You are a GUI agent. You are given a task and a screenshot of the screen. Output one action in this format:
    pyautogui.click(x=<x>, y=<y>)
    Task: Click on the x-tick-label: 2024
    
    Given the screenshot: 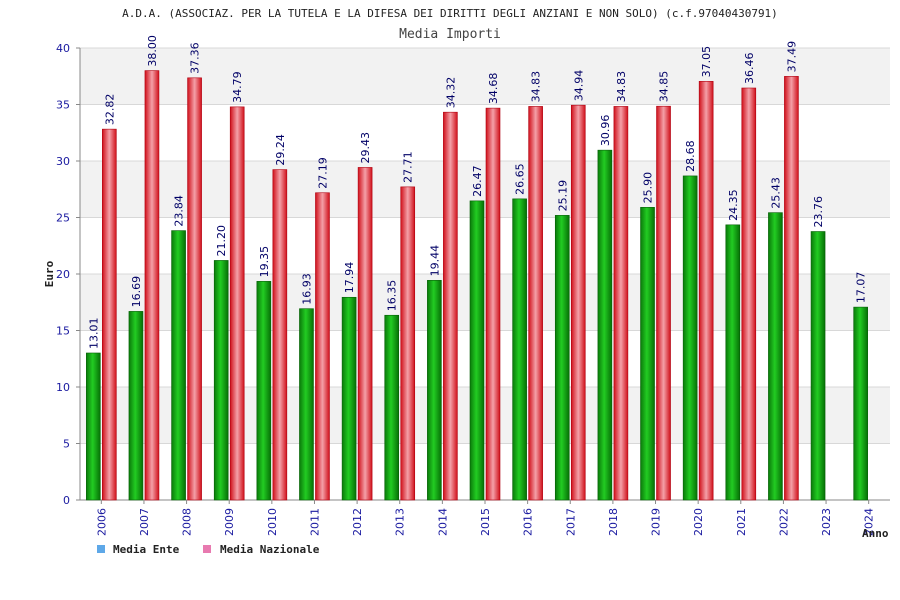 What is the action you would take?
    pyautogui.click(x=869, y=522)
    